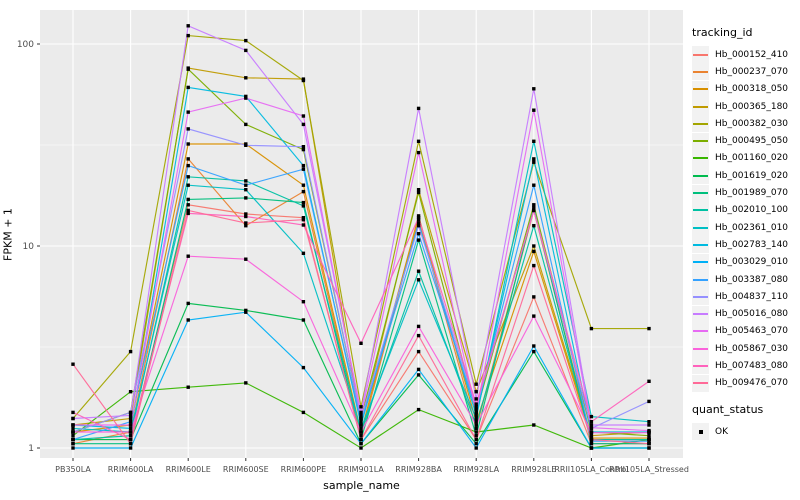 The image size is (800, 500). I want to click on x-tick-label: RRIM928LA, so click(476, 469).